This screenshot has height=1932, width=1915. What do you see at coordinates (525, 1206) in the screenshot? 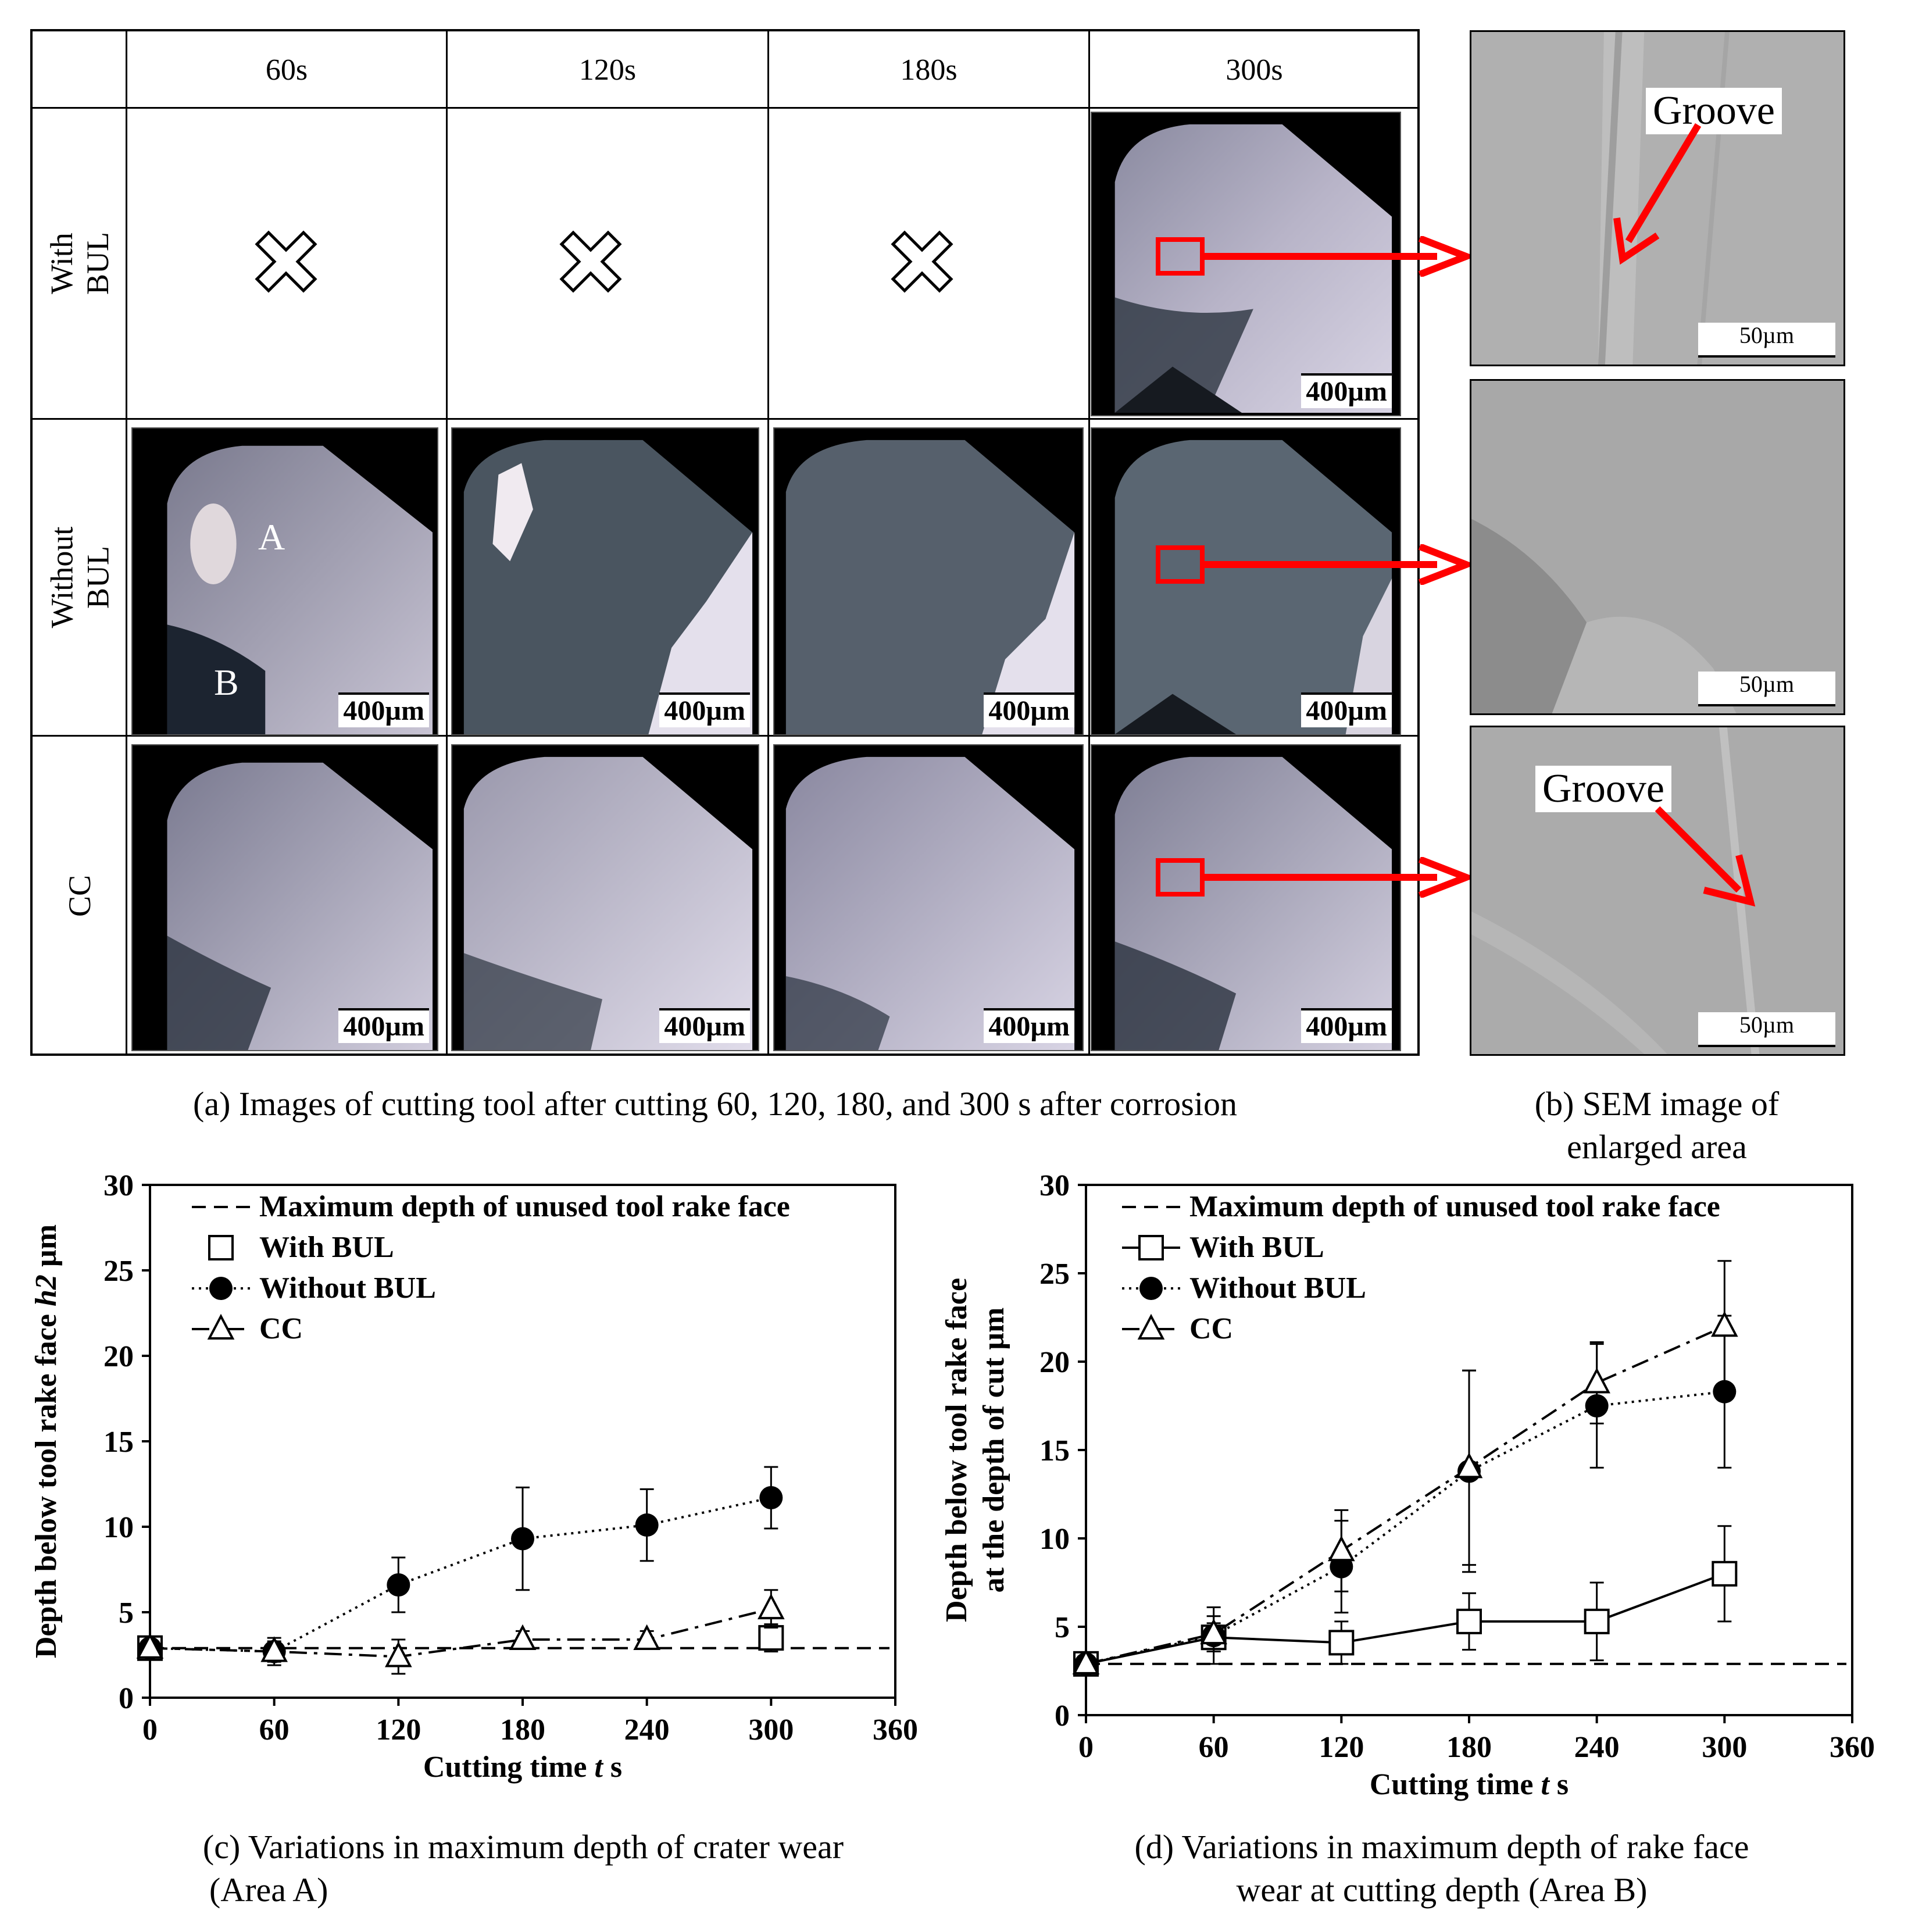
I see `legend-label: Maximum depth of unused tool rake face` at bounding box center [525, 1206].